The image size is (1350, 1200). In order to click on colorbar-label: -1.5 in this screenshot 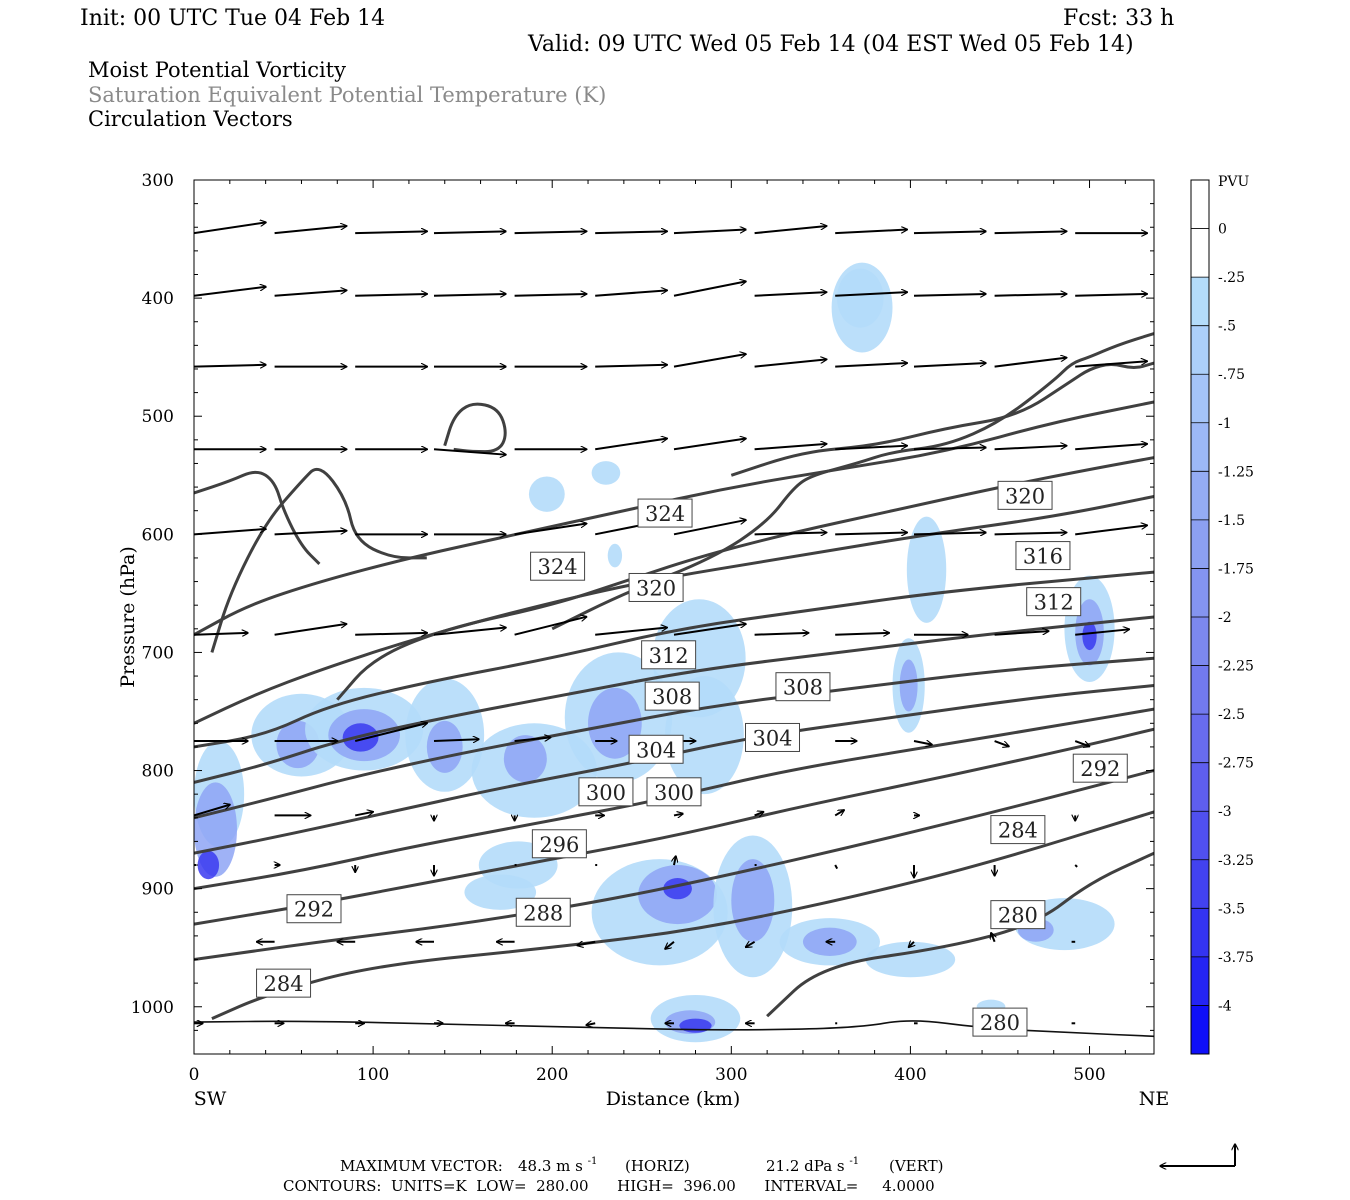, I will do `click(1231, 521)`.